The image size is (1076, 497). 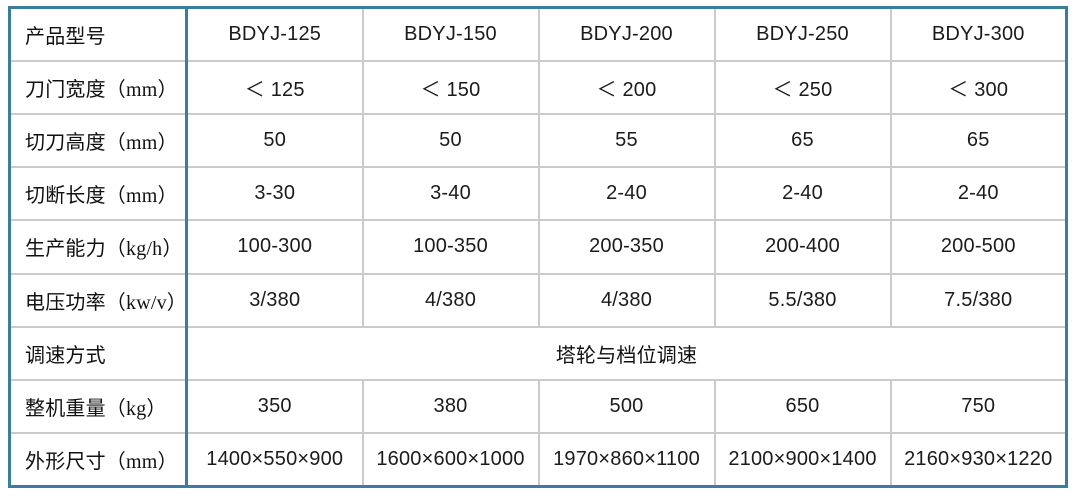 I want to click on table-cell: 100-300, so click(x=274, y=247).